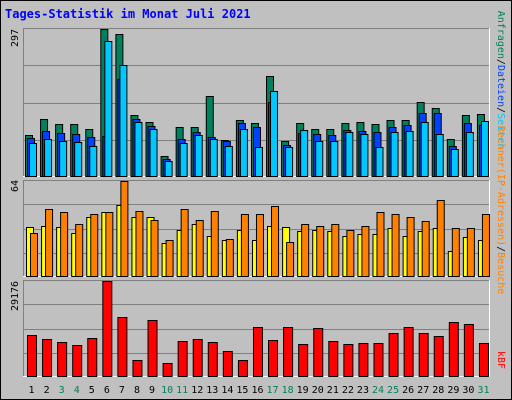 This screenshot has width=512, height=400. Describe the element at coordinates (423, 390) in the screenshot. I see `day-label: 27` at that location.